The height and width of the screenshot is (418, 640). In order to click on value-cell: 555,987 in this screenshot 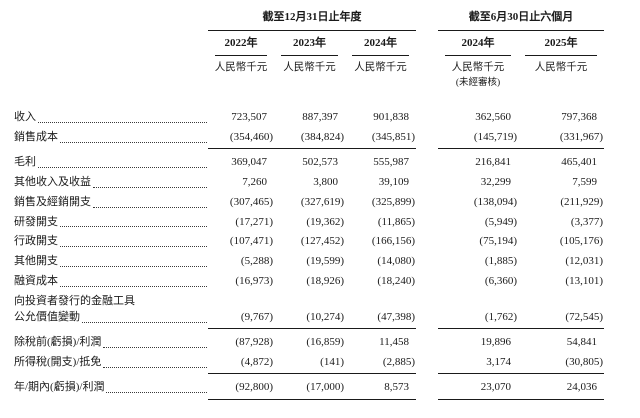, I will do `click(380, 160)`.